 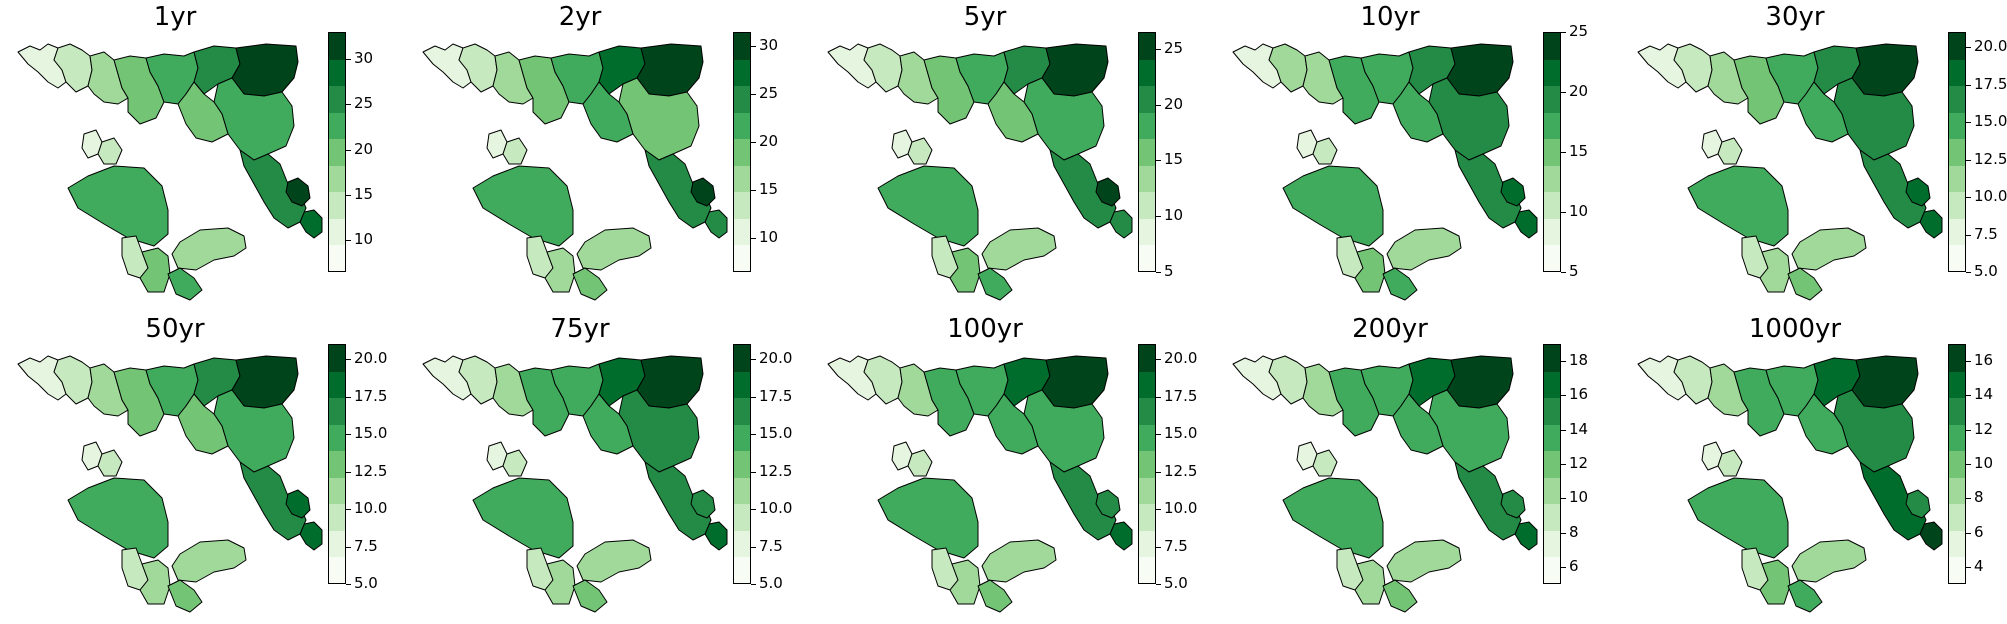 I want to click on map-panel: 1000yr 4 6 8 10 12 14 16, so click(x=1813, y=462).